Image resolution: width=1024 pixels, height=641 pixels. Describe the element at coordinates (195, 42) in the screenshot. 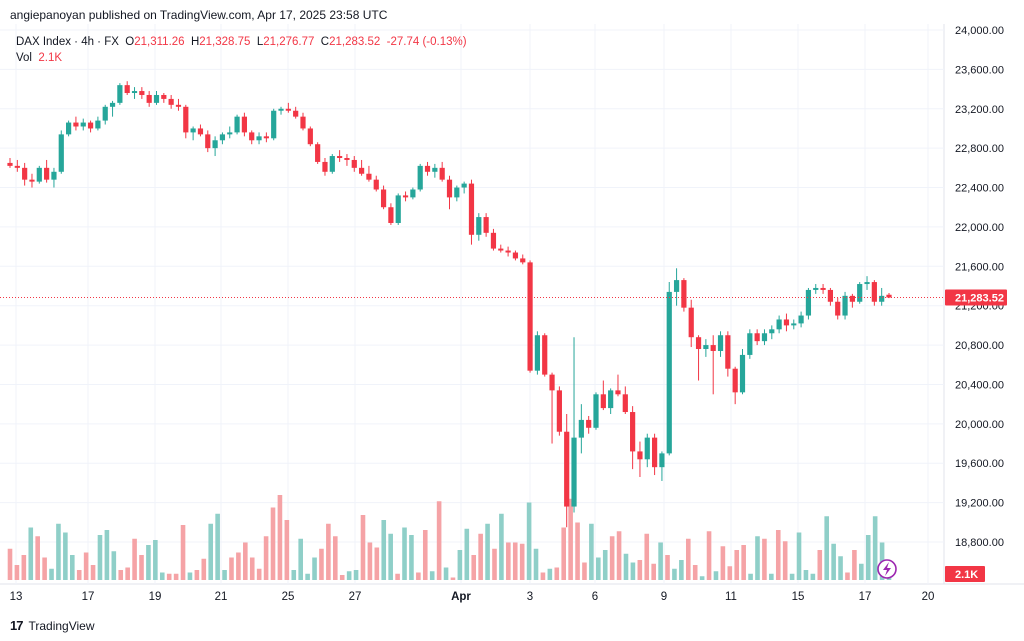

I see `high-label: H` at that location.